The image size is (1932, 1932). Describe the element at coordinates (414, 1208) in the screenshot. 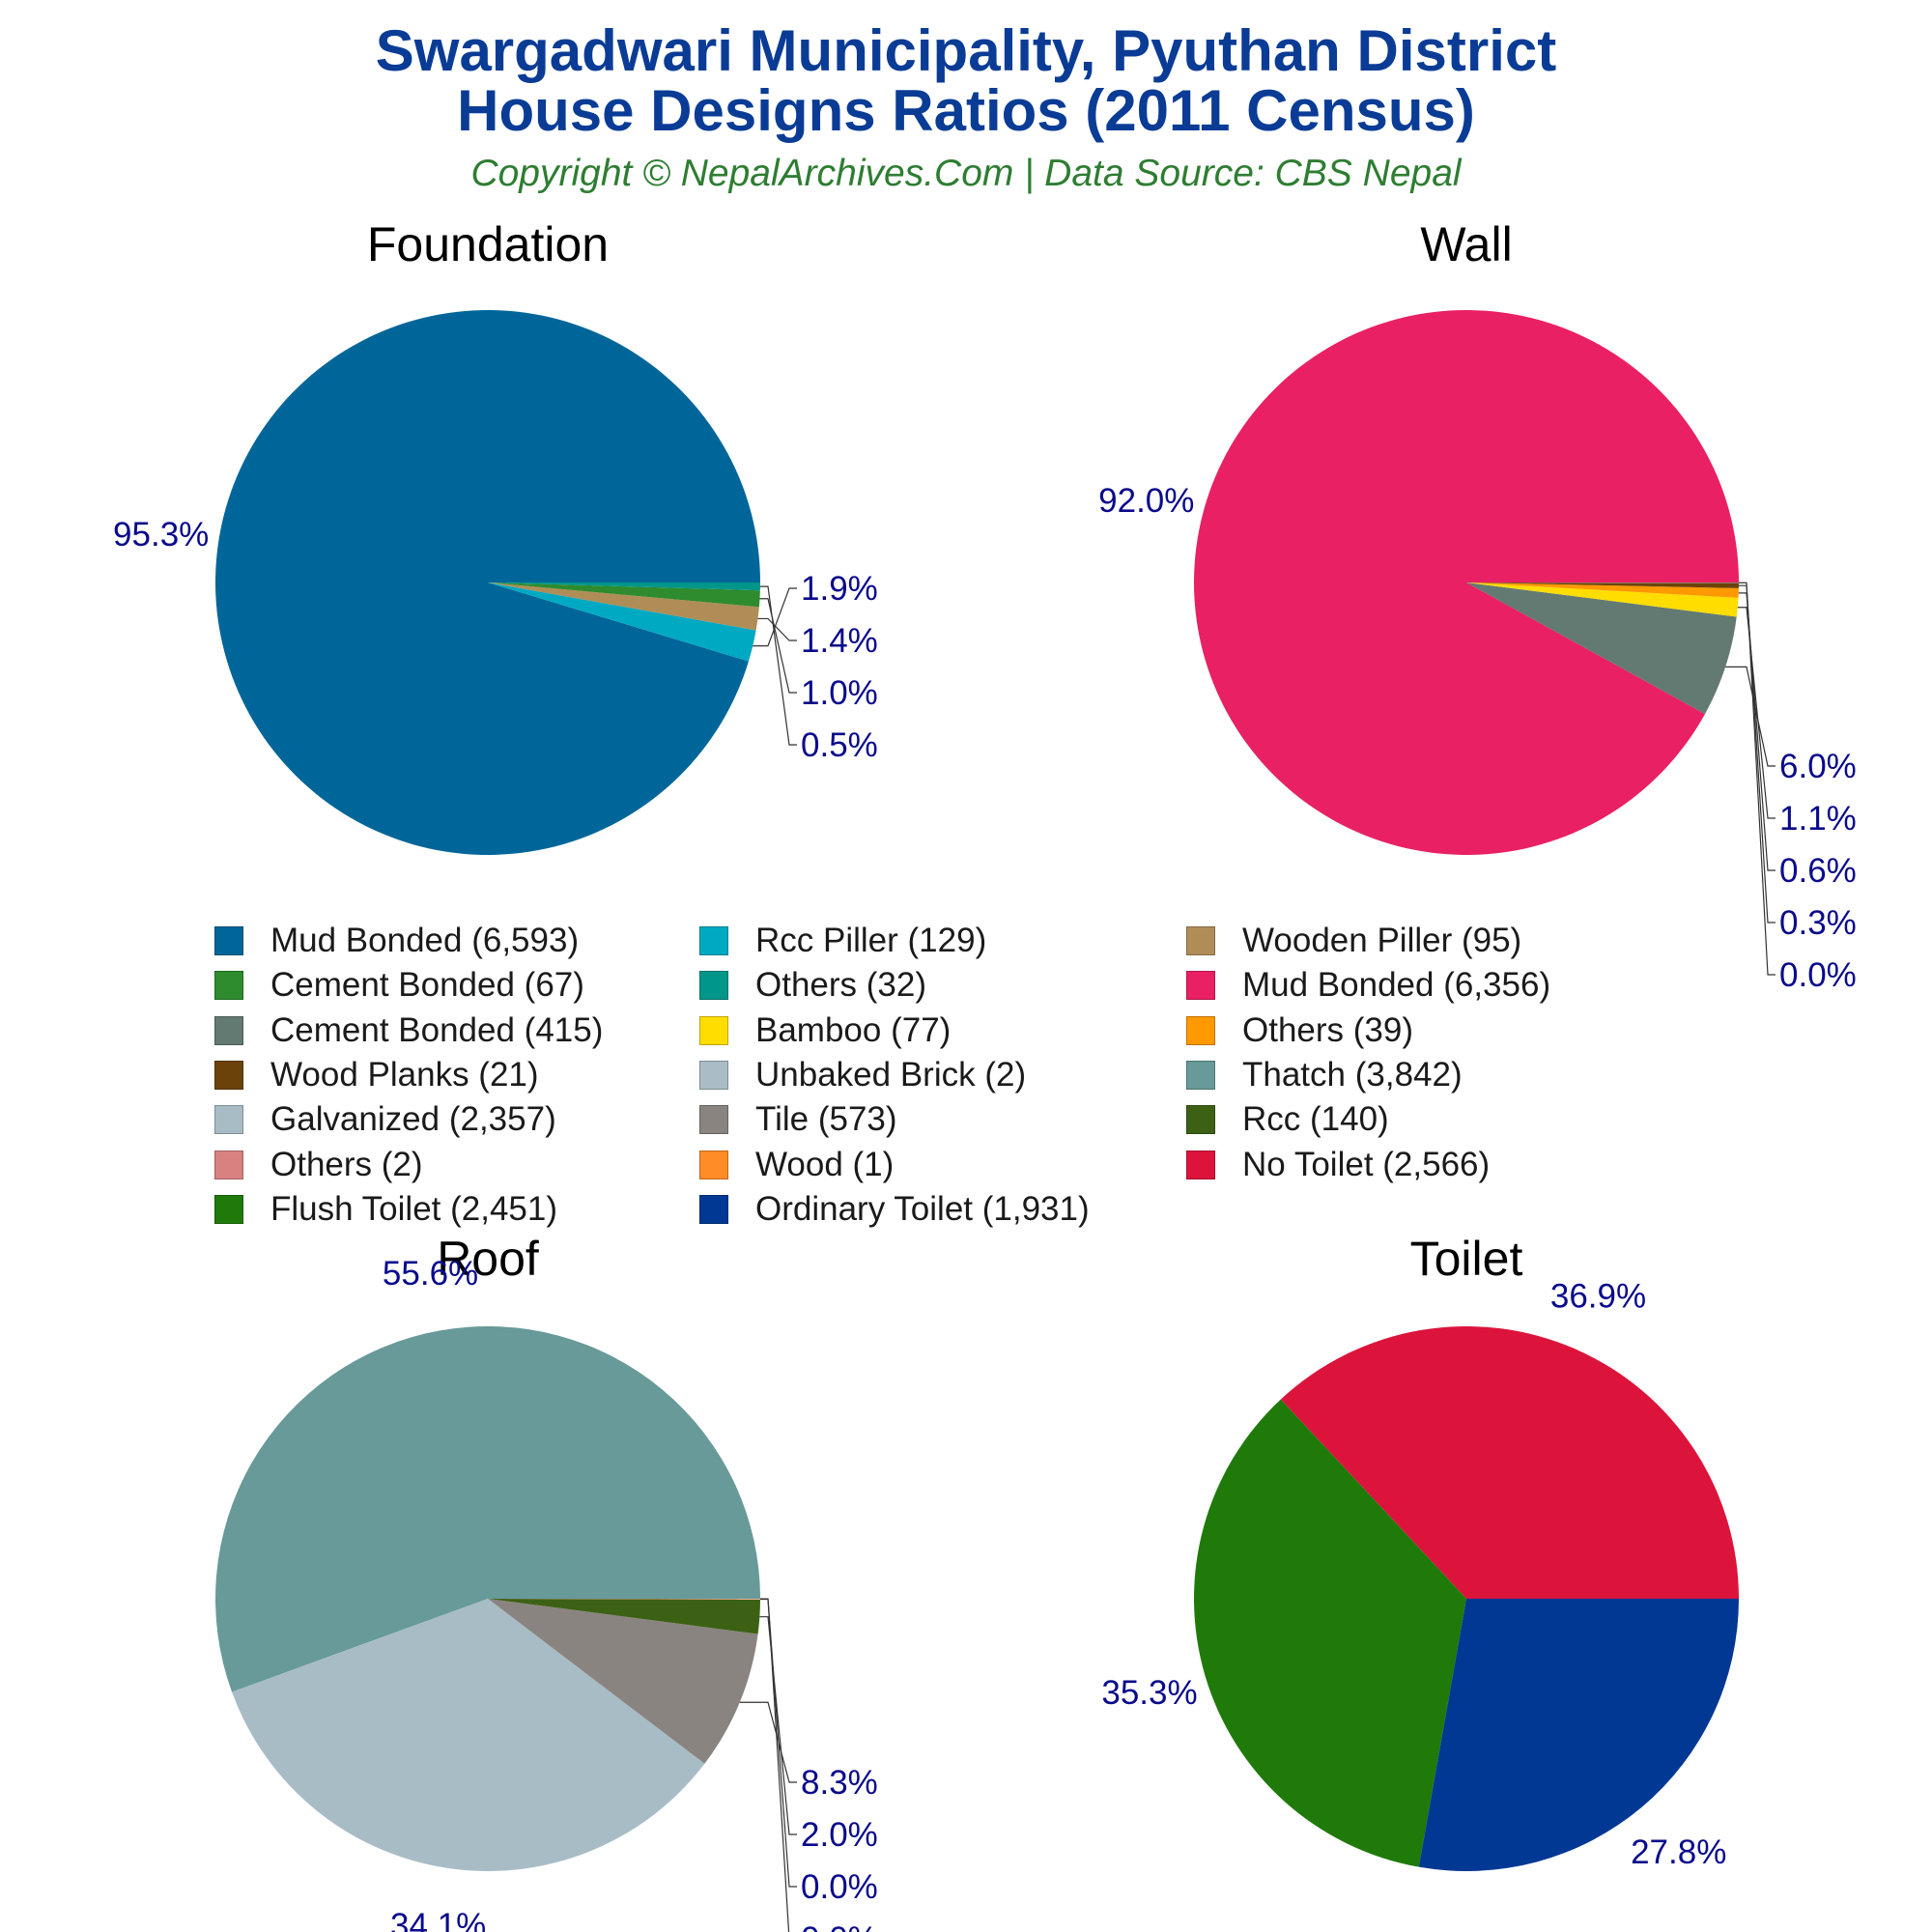

I see `legend-label: Flush Toilet (2,451)` at that location.